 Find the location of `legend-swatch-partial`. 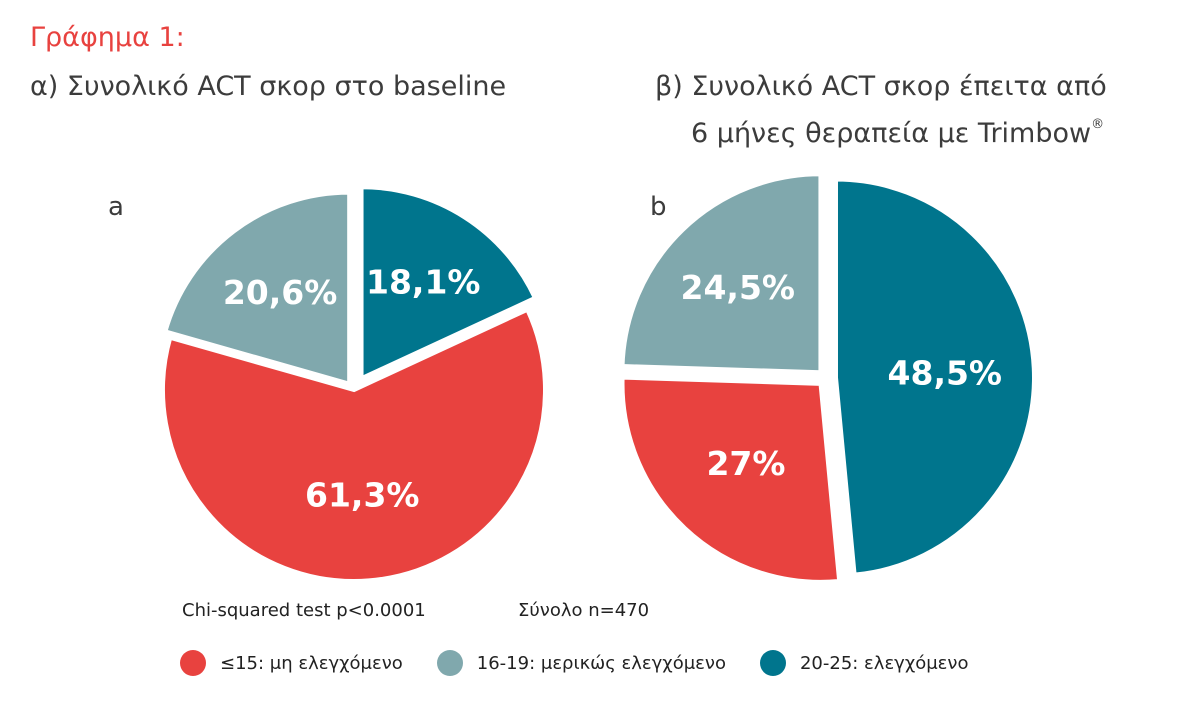

legend-swatch-partial is located at coordinates (449, 663).